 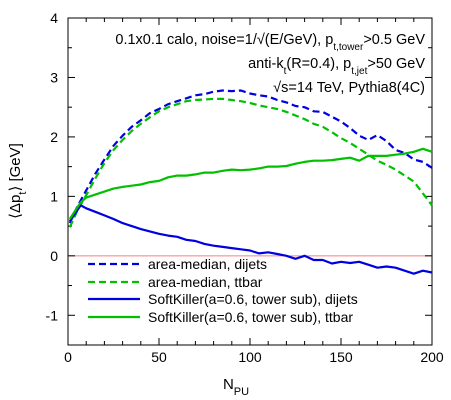 I want to click on y-tick-label: 3, so click(x=54, y=77).